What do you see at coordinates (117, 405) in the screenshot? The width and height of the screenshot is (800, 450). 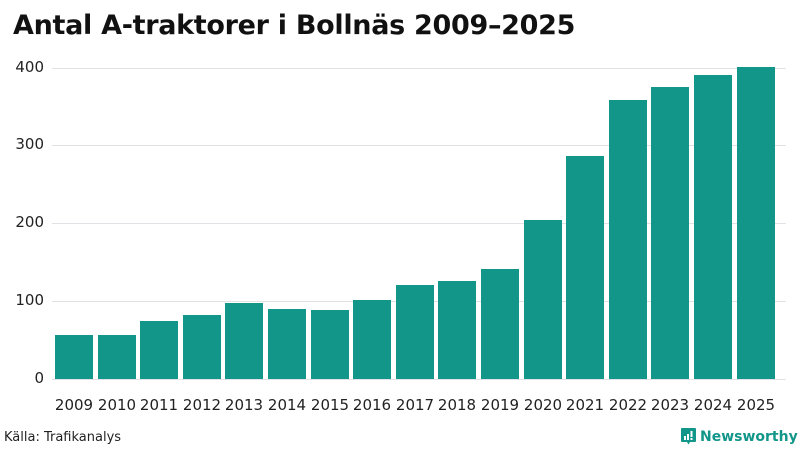 I see `x-tick-label: 2010` at bounding box center [117, 405].